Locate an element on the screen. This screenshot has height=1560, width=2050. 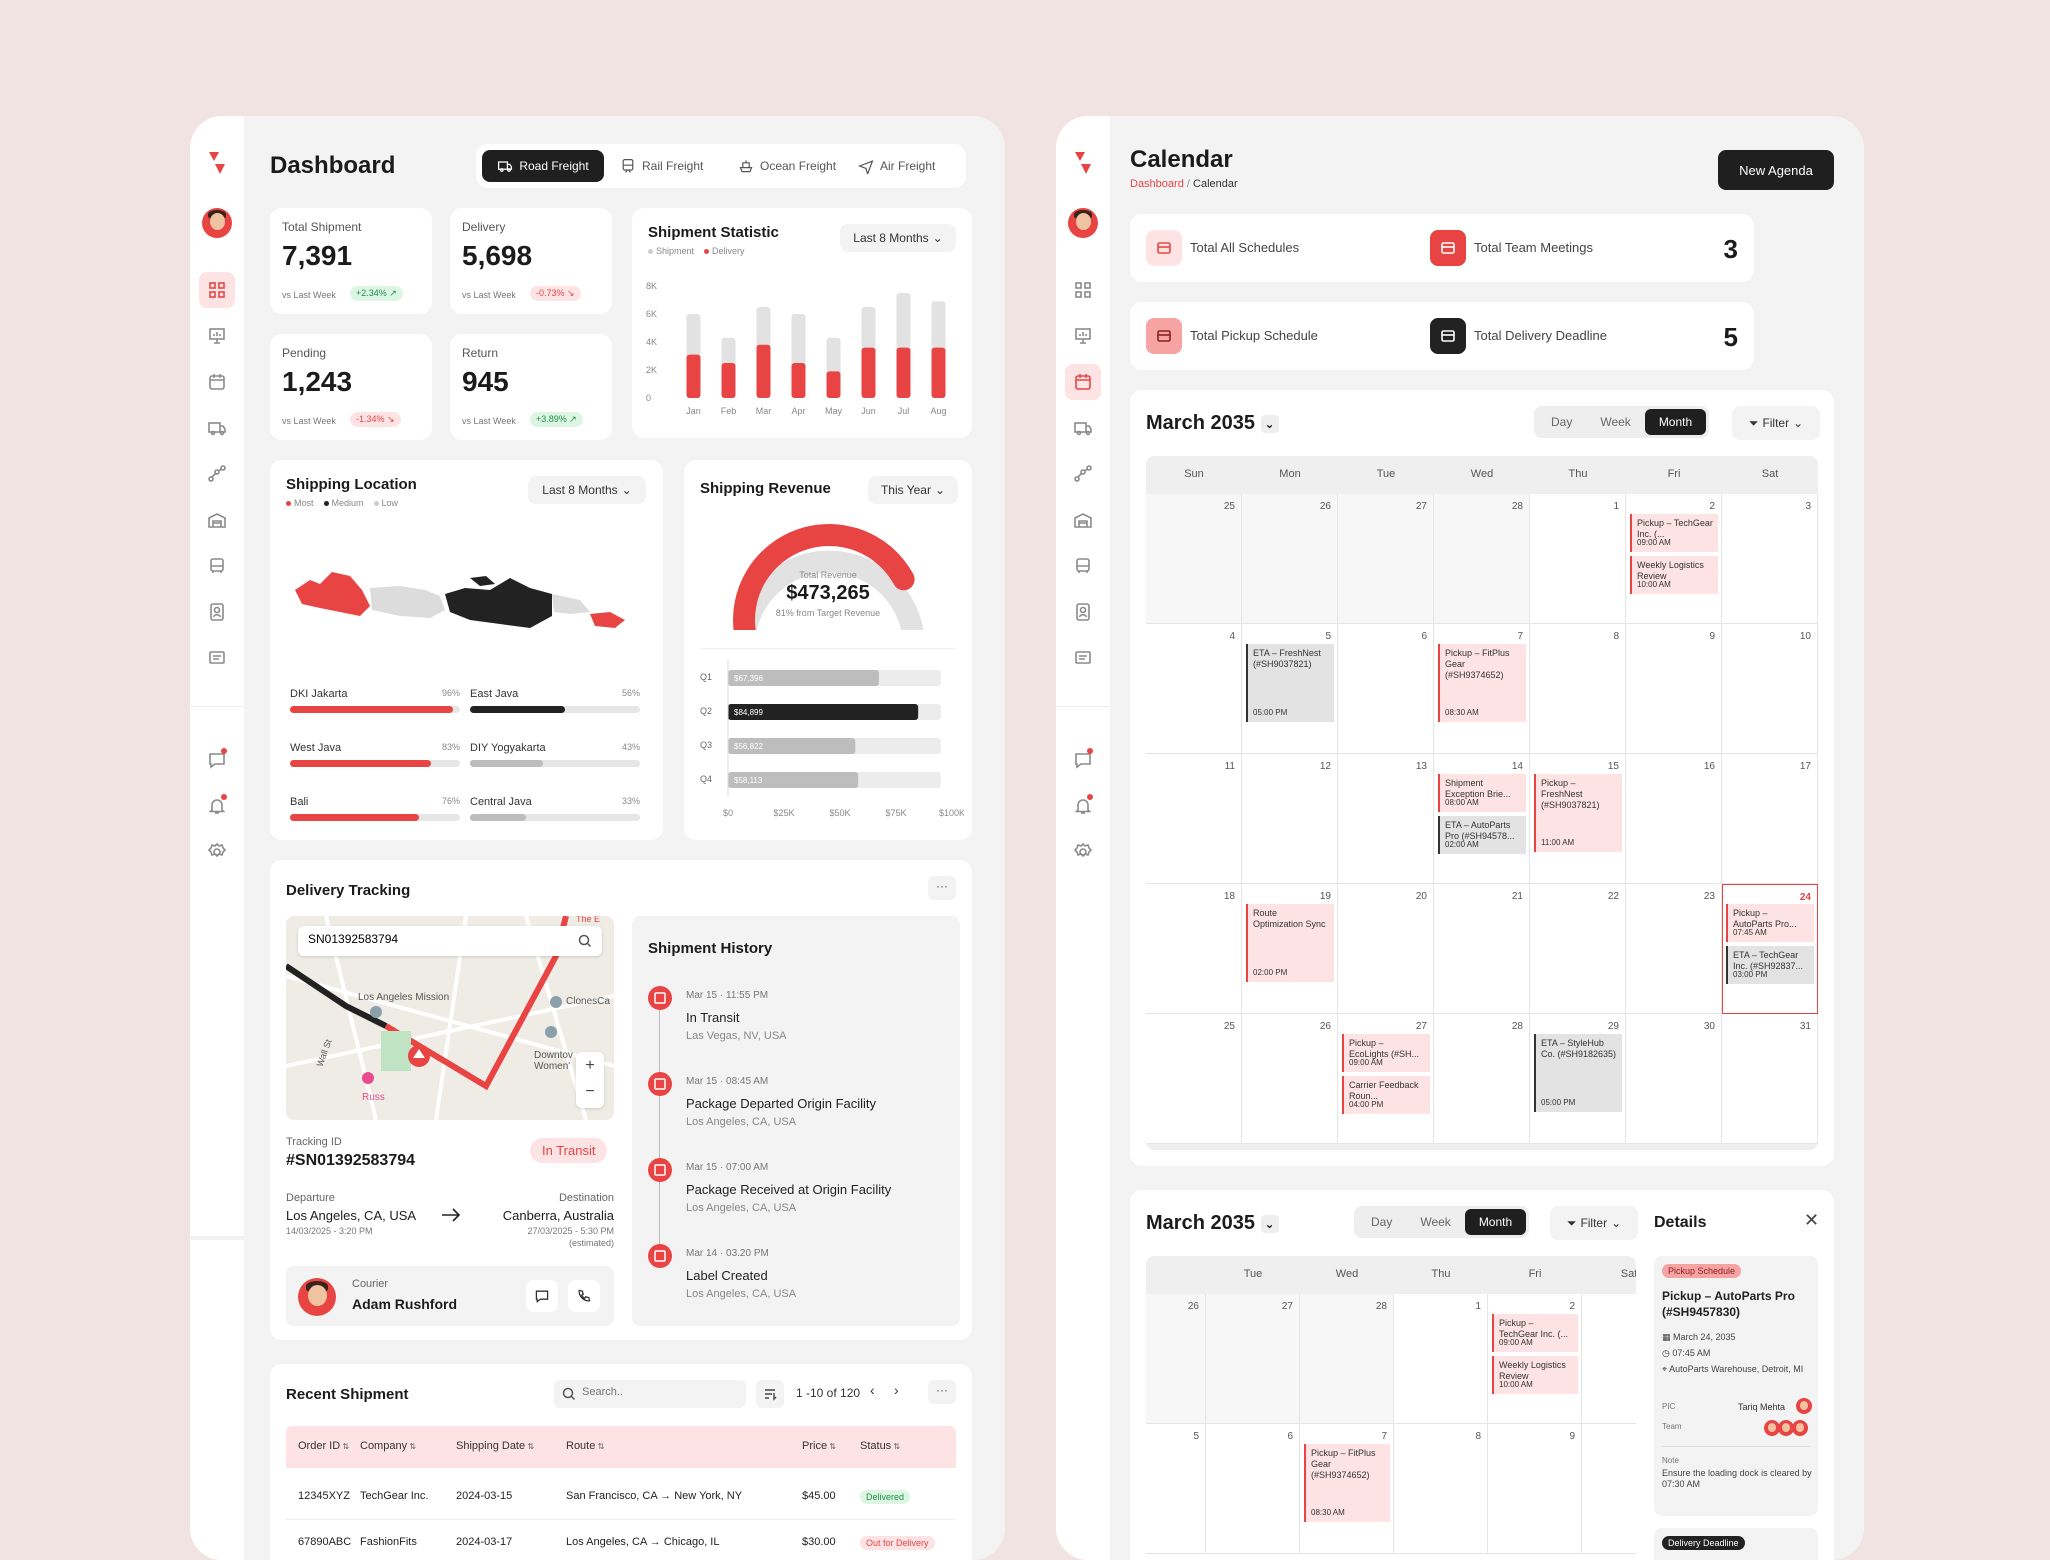
column-header: Route ⇅ is located at coordinates (585, 1446).